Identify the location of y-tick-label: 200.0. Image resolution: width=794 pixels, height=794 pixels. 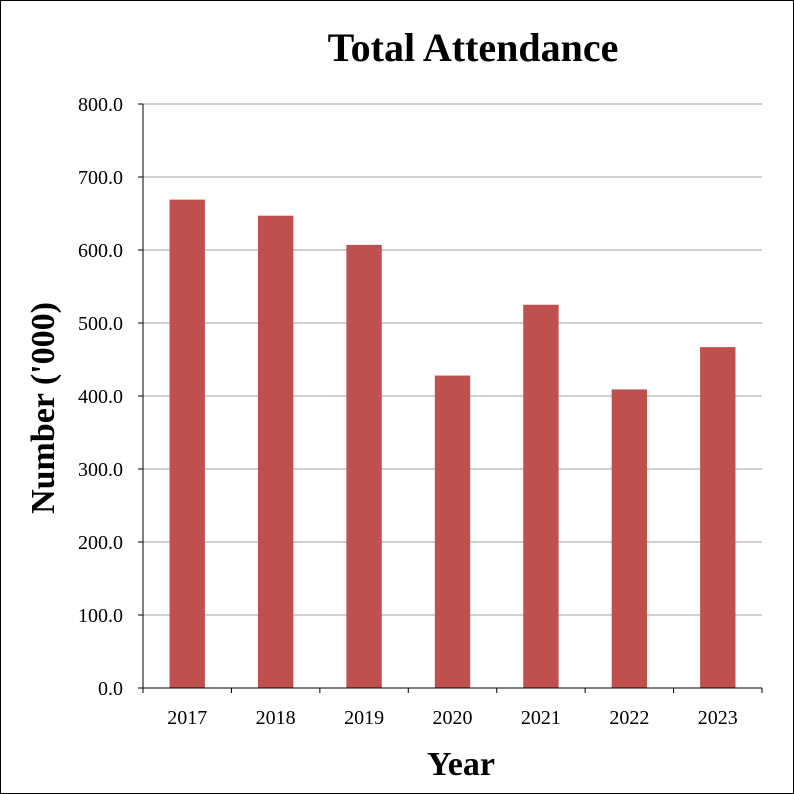
(100, 543).